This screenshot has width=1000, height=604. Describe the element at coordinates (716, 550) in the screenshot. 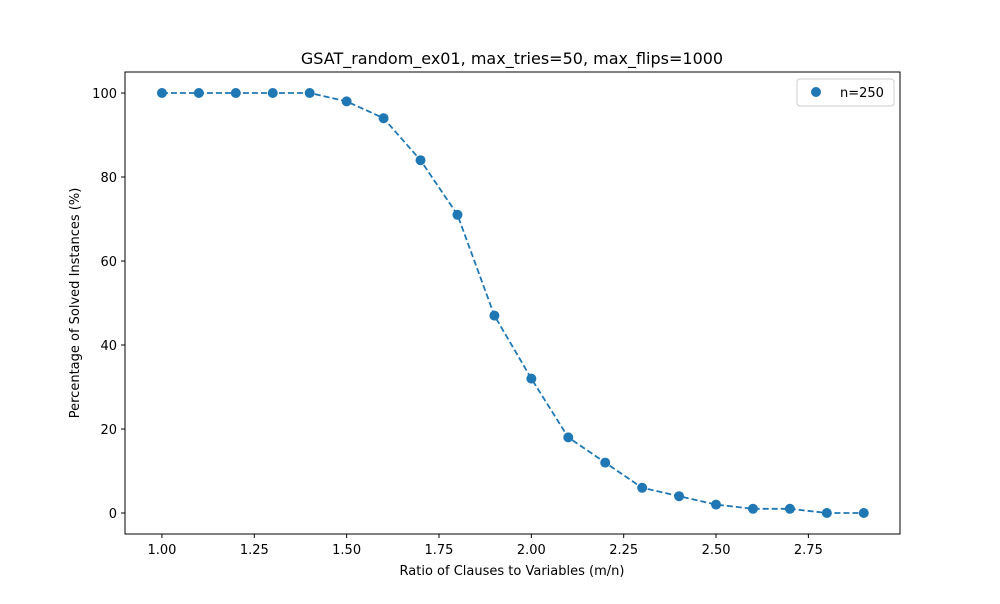

I see `x-tick-label: 2.50` at that location.